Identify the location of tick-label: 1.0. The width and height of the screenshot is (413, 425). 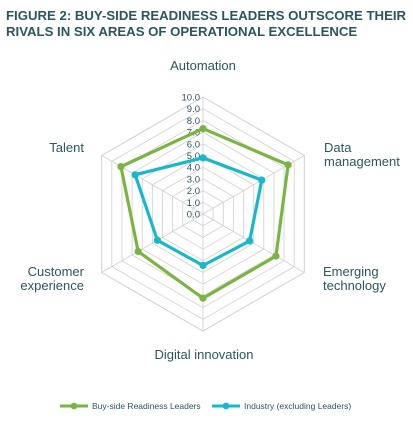
(193, 203).